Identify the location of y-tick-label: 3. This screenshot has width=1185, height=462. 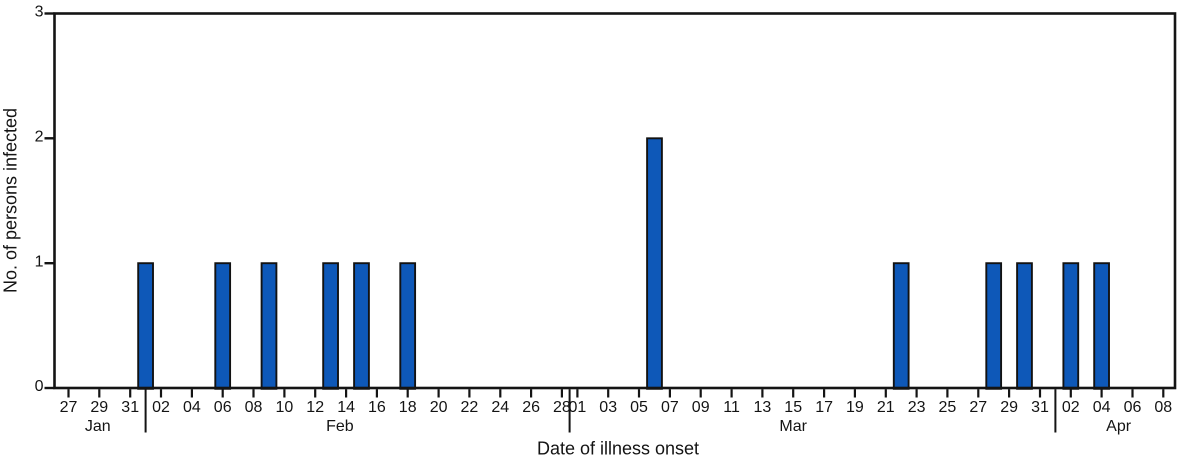
(39, 12).